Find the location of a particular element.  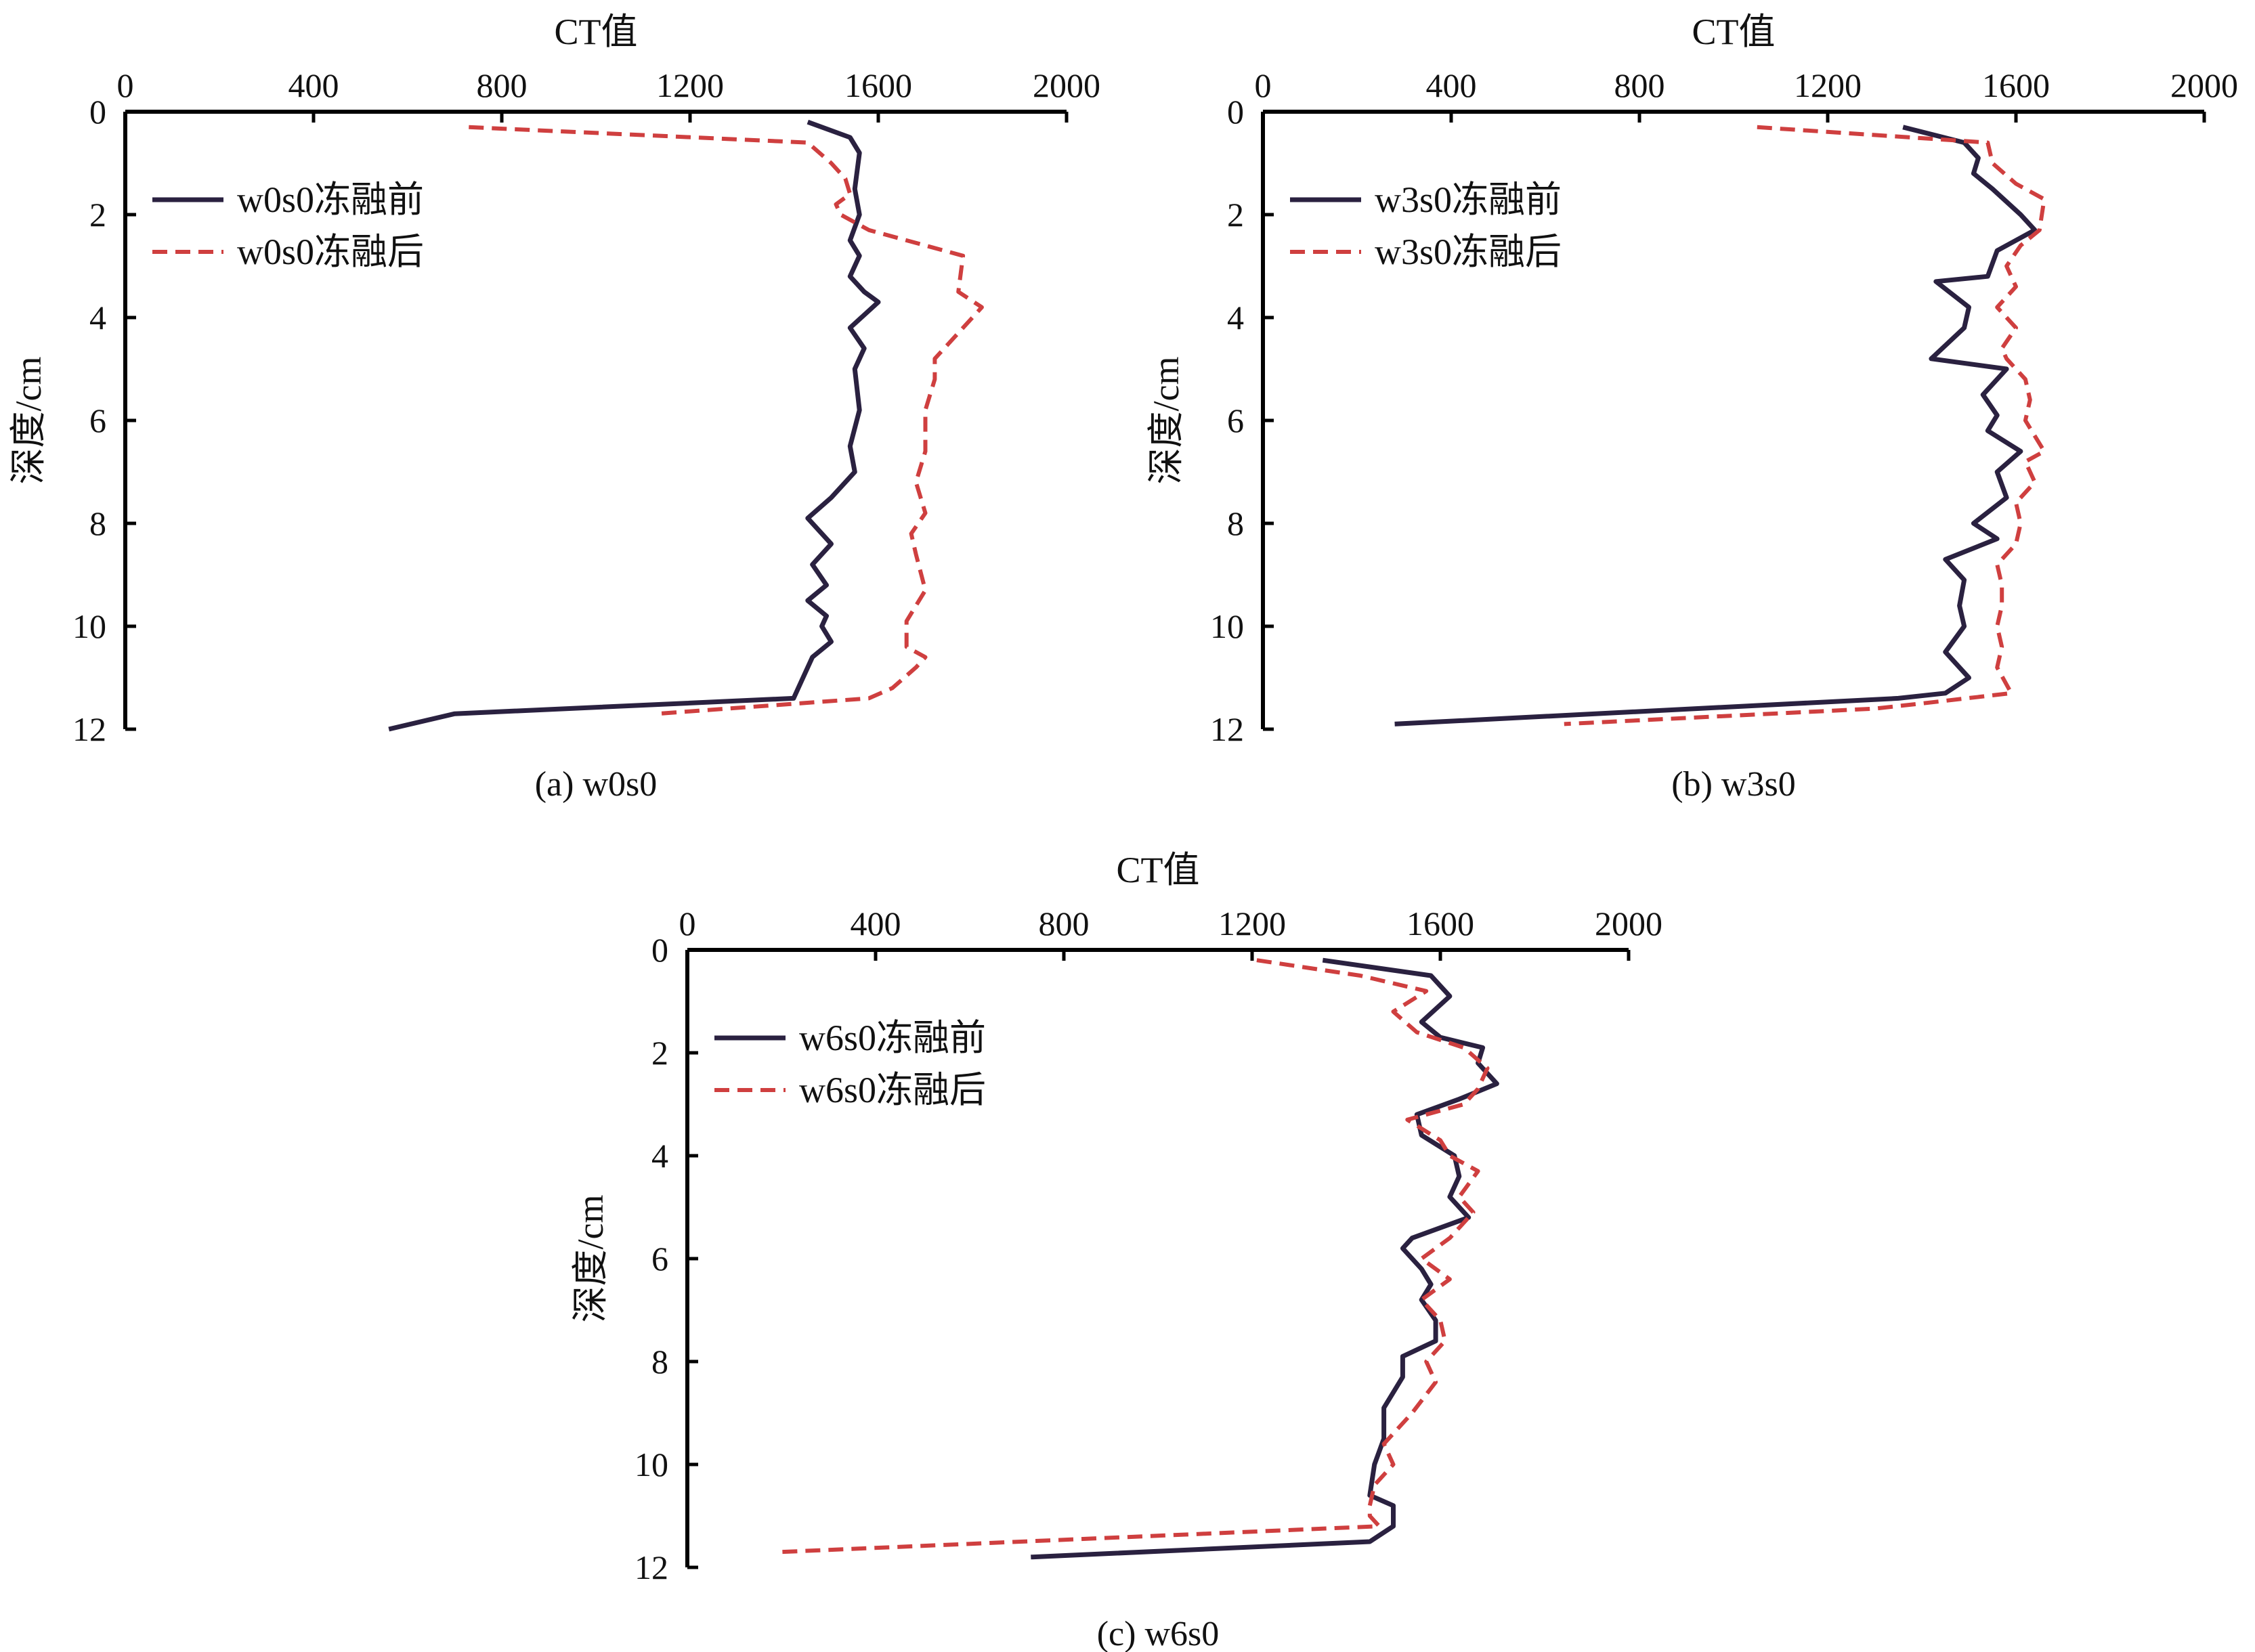

legend-label: w3s0冻融后 is located at coordinates (1468, 252).